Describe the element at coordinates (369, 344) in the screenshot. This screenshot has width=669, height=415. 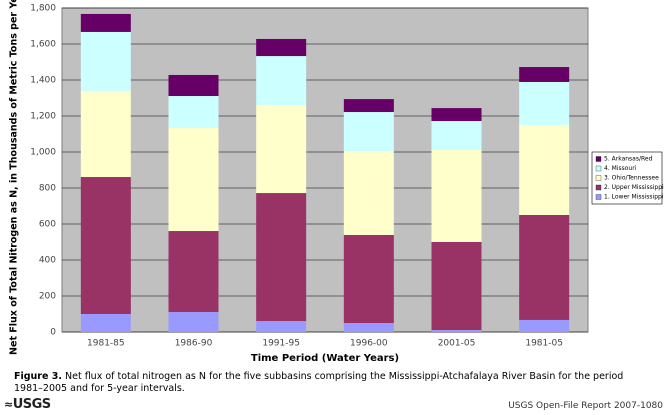
I see `x-tick-label: 1996-00` at that location.